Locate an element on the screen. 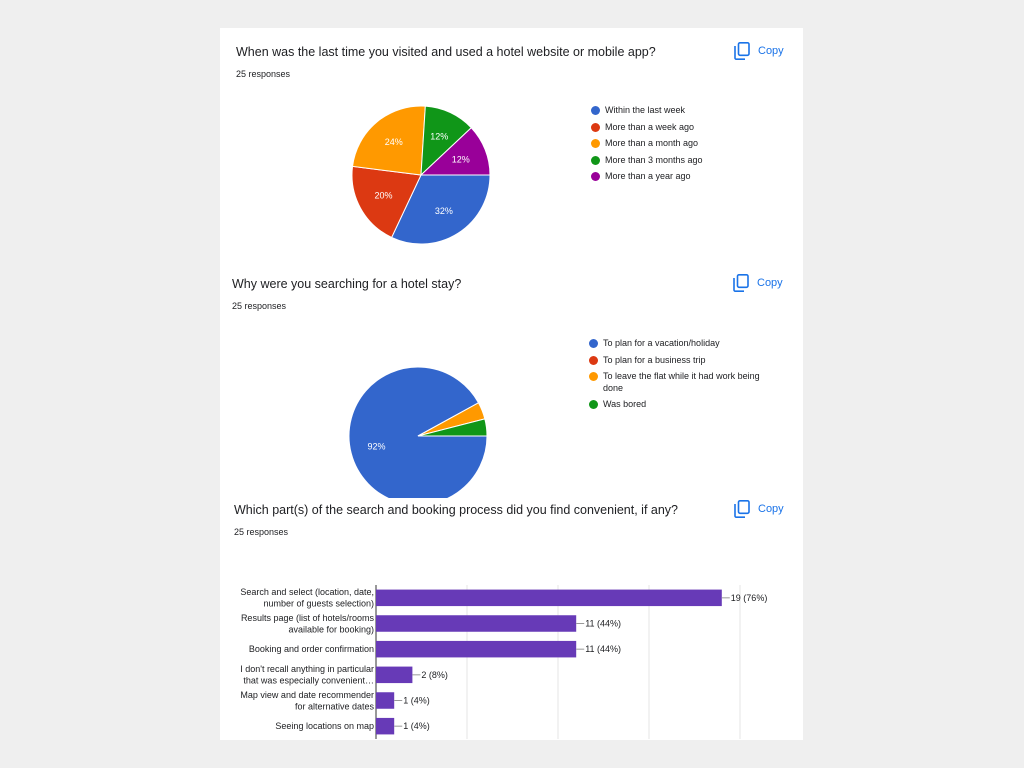 The width and height of the screenshot is (1024, 768). question-3-response-count: 25 responses is located at coordinates (261, 532).